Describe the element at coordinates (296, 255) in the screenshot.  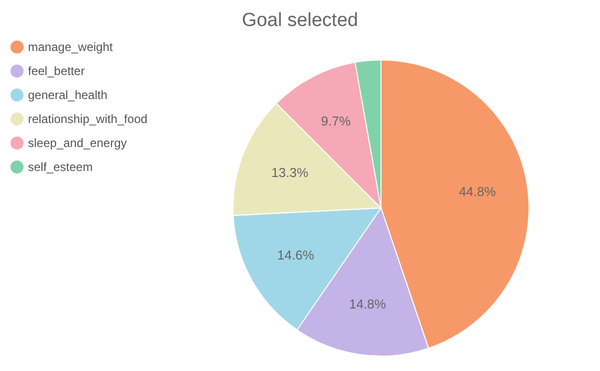
I see `data-label: 14.6%` at that location.